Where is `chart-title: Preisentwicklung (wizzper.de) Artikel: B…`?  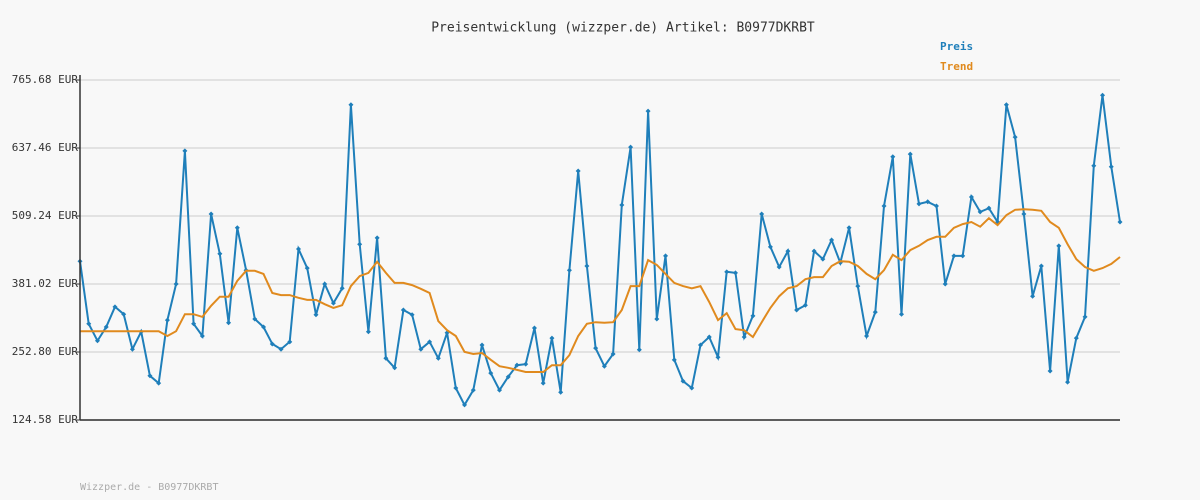
chart-title: Preisentwicklung (wizzper.de) Artikel: B… is located at coordinates (623, 28).